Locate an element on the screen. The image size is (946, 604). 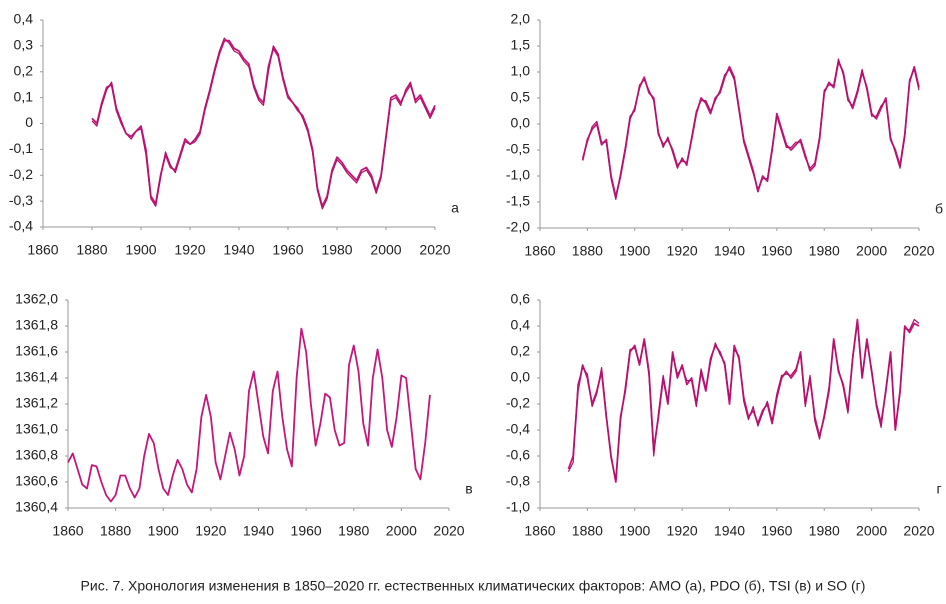
y-tick-label: -0,6 is located at coordinates (518, 455).